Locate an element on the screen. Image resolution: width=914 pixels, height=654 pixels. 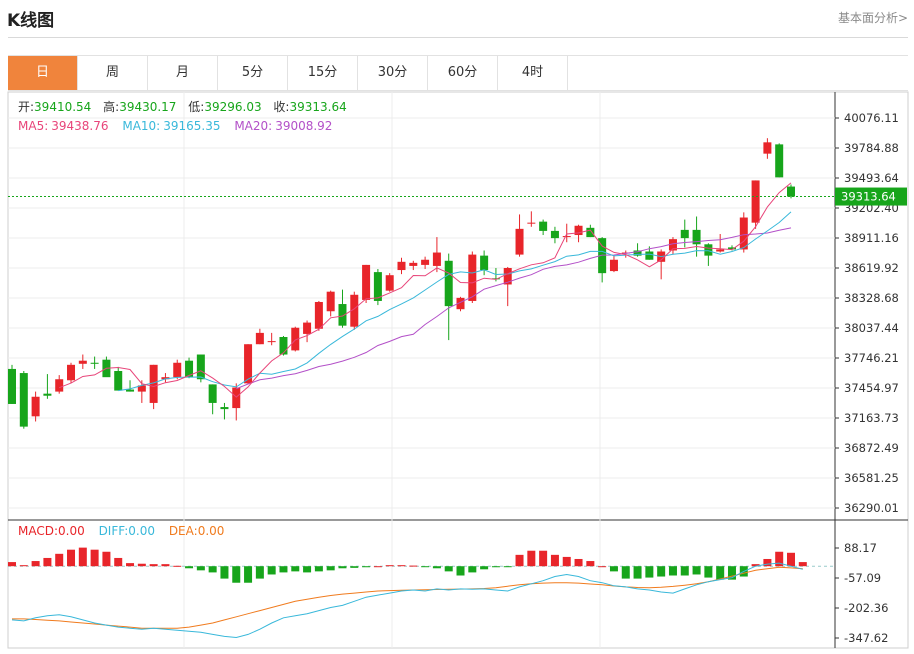
tab-5min: 5分 is located at coordinates (253, 73).